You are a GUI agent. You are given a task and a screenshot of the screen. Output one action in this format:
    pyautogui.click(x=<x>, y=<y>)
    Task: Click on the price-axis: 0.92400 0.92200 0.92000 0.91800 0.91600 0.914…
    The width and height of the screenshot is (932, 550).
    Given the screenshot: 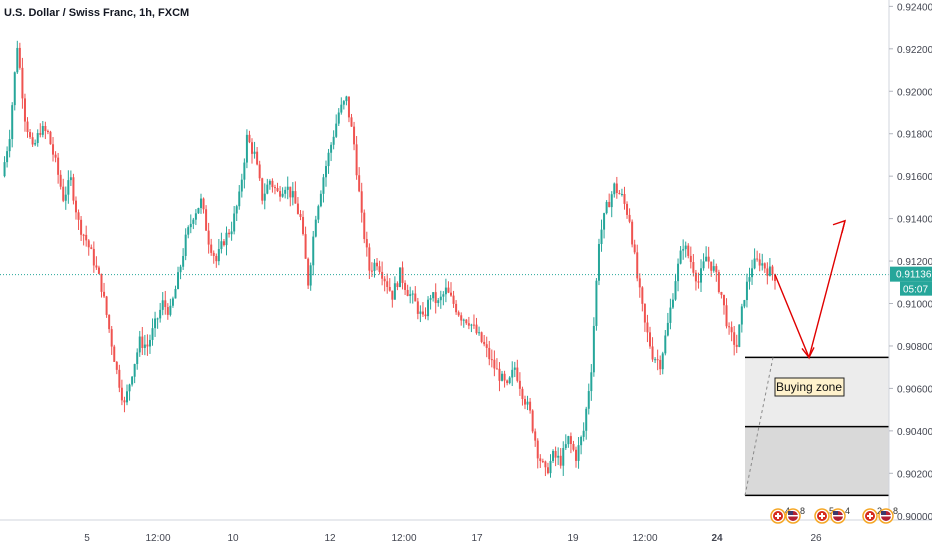 What is the action you would take?
    pyautogui.click(x=910, y=262)
    